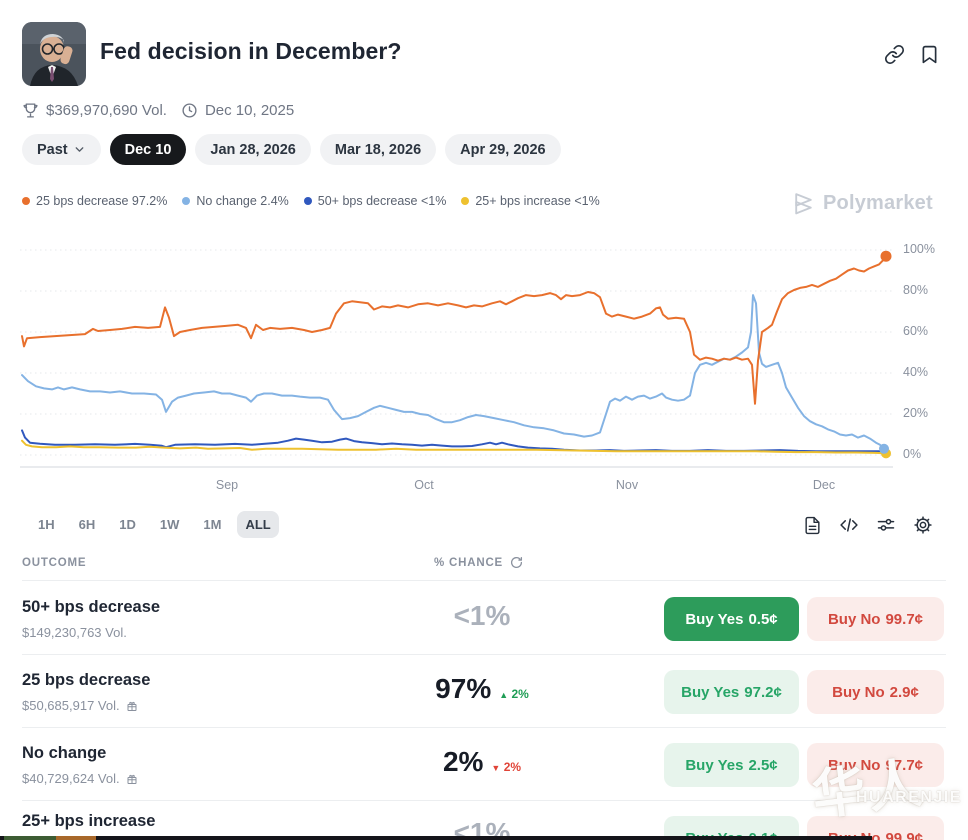 This screenshot has width=968, height=840. I want to click on legend-item: 25+ bps increase <1%, so click(530, 201).